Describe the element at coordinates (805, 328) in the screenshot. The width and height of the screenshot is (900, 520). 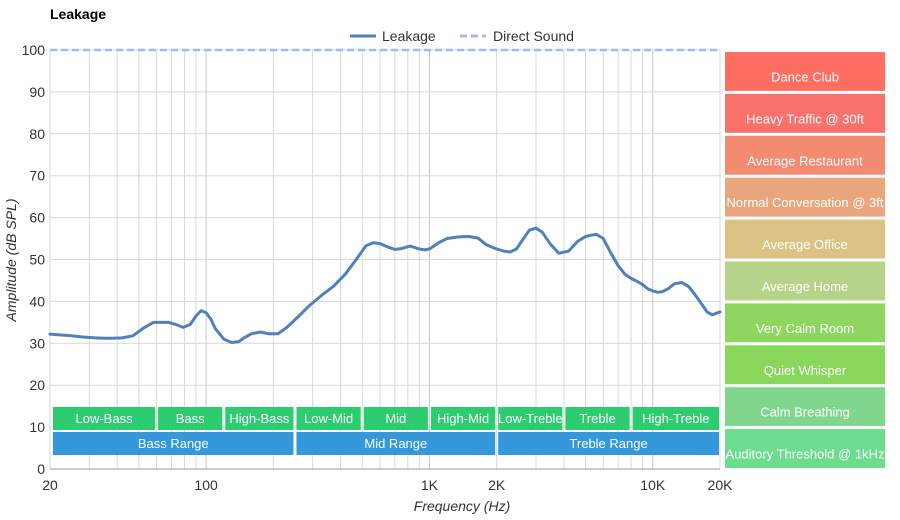
I see `level-label-very-calm-room: Very Calm Room` at that location.